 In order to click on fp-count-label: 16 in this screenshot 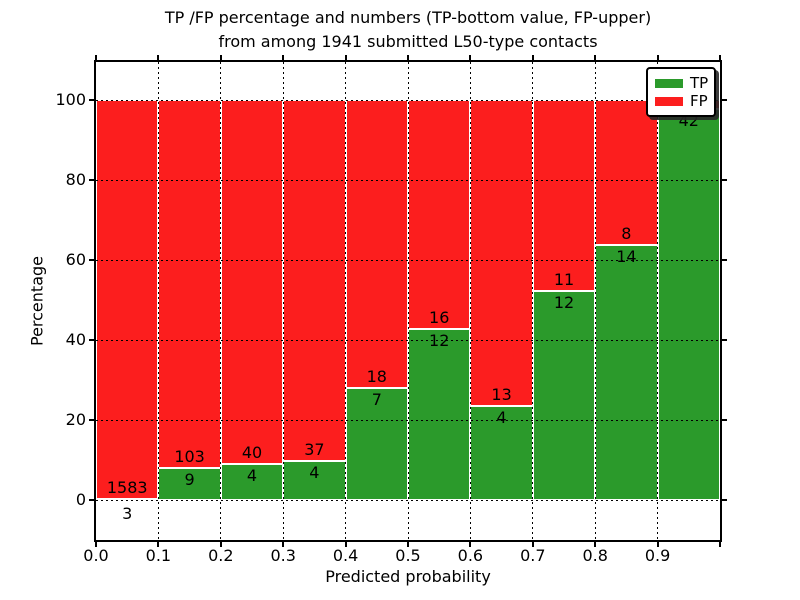, I will do `click(439, 317)`.